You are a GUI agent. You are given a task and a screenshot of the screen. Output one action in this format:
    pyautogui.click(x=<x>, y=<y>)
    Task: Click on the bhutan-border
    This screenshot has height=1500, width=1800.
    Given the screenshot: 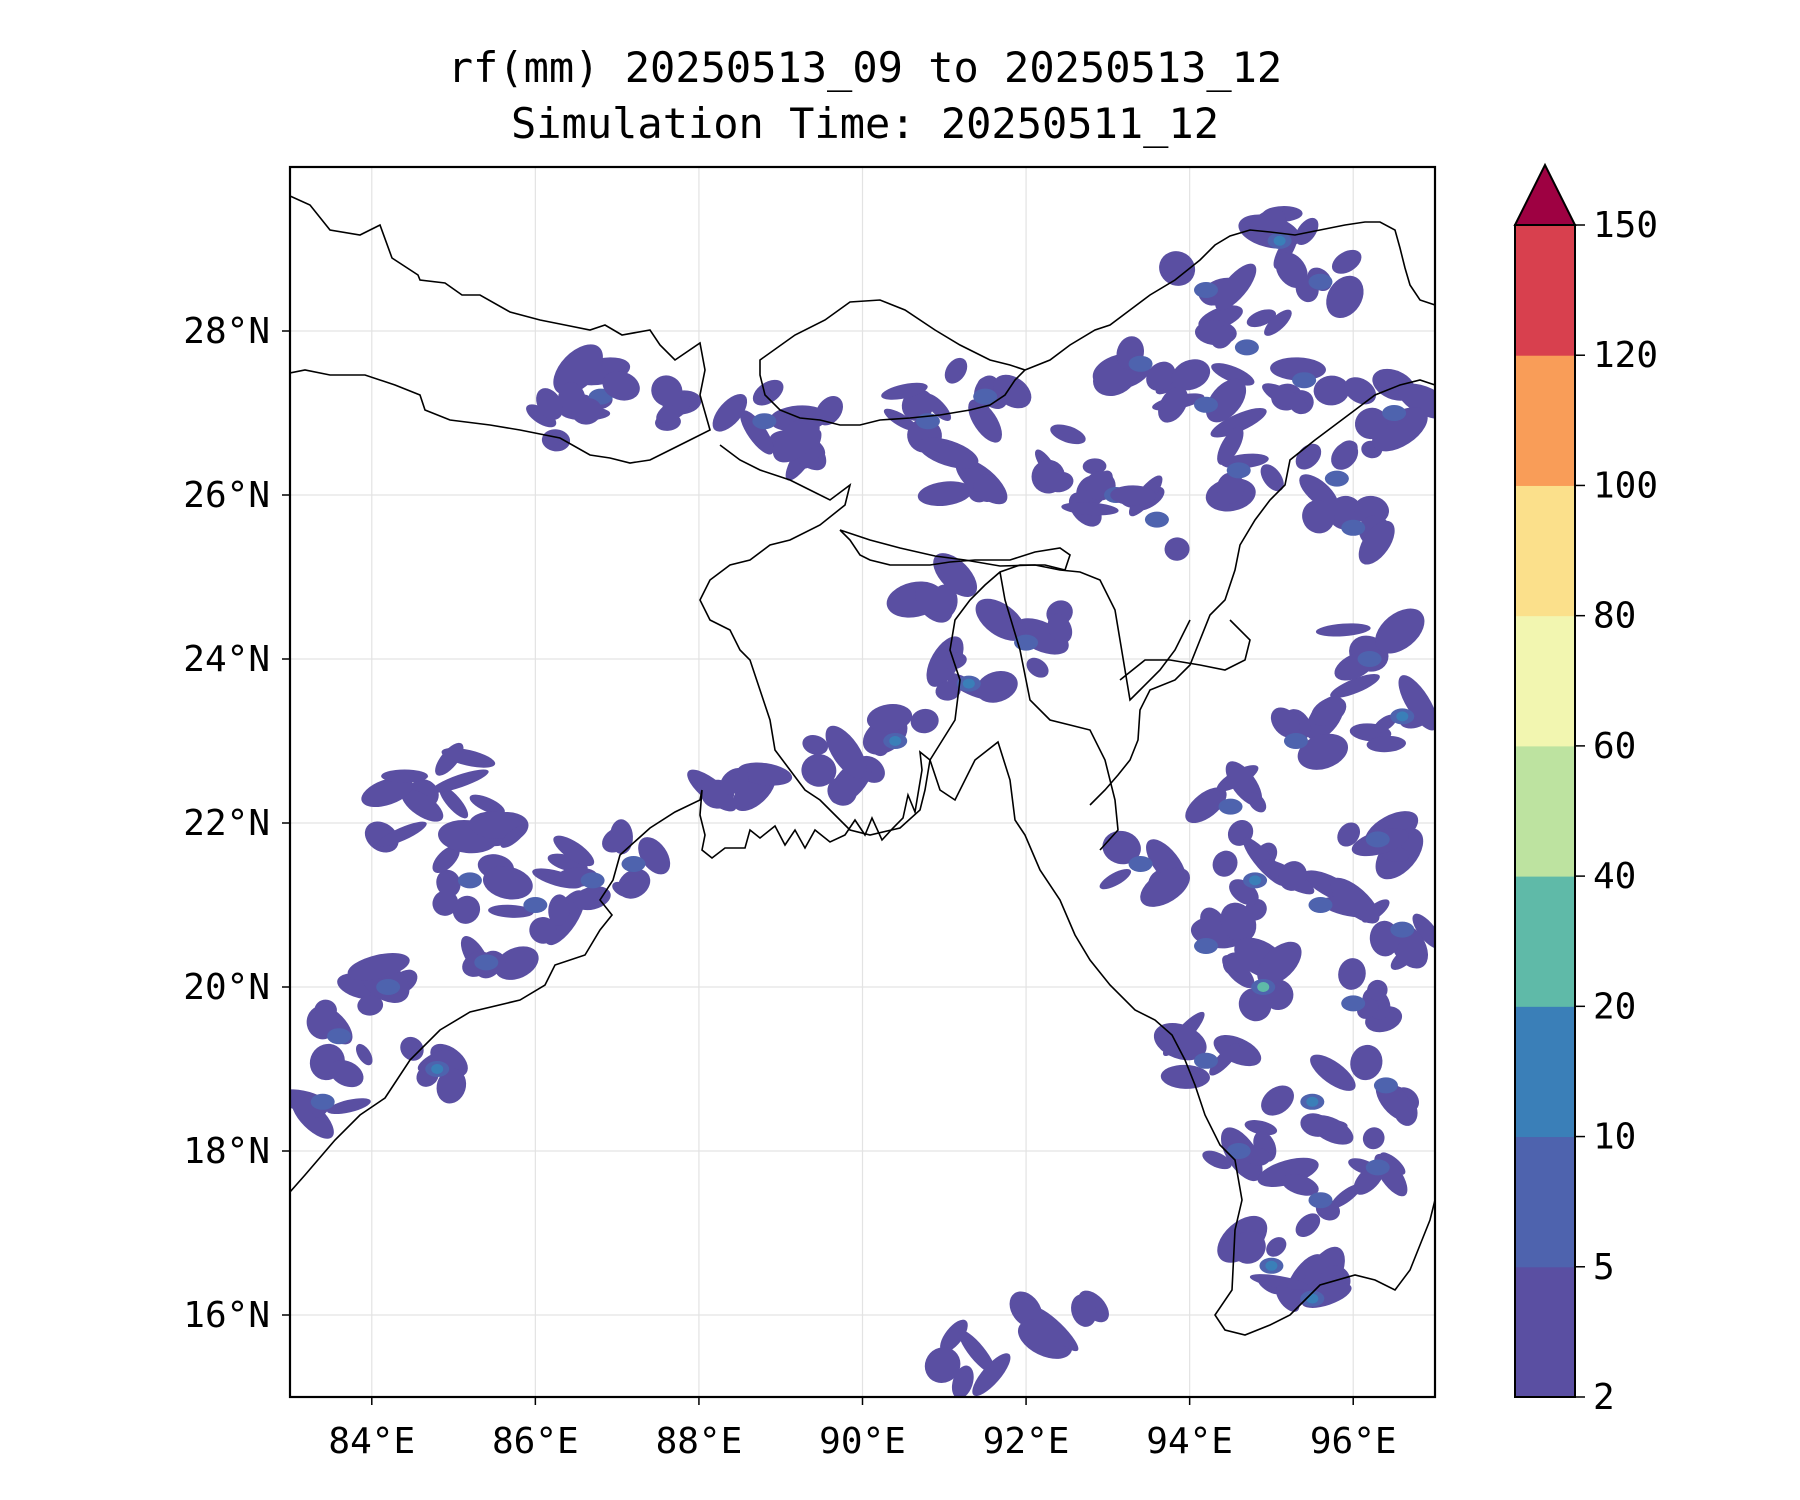 What is the action you would take?
    pyautogui.click(x=893, y=362)
    